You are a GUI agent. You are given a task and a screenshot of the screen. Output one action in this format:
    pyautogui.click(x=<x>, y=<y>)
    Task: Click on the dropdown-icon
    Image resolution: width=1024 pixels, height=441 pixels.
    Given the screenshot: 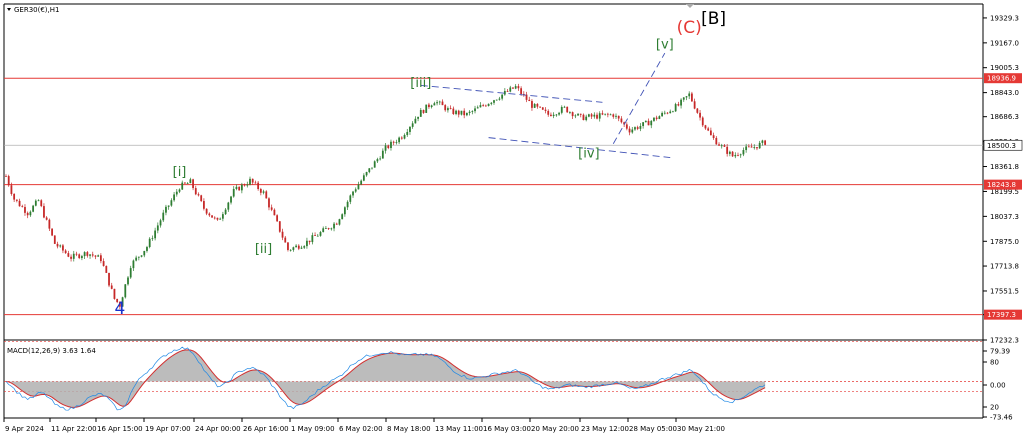 What is the action you would take?
    pyautogui.click(x=9, y=9)
    